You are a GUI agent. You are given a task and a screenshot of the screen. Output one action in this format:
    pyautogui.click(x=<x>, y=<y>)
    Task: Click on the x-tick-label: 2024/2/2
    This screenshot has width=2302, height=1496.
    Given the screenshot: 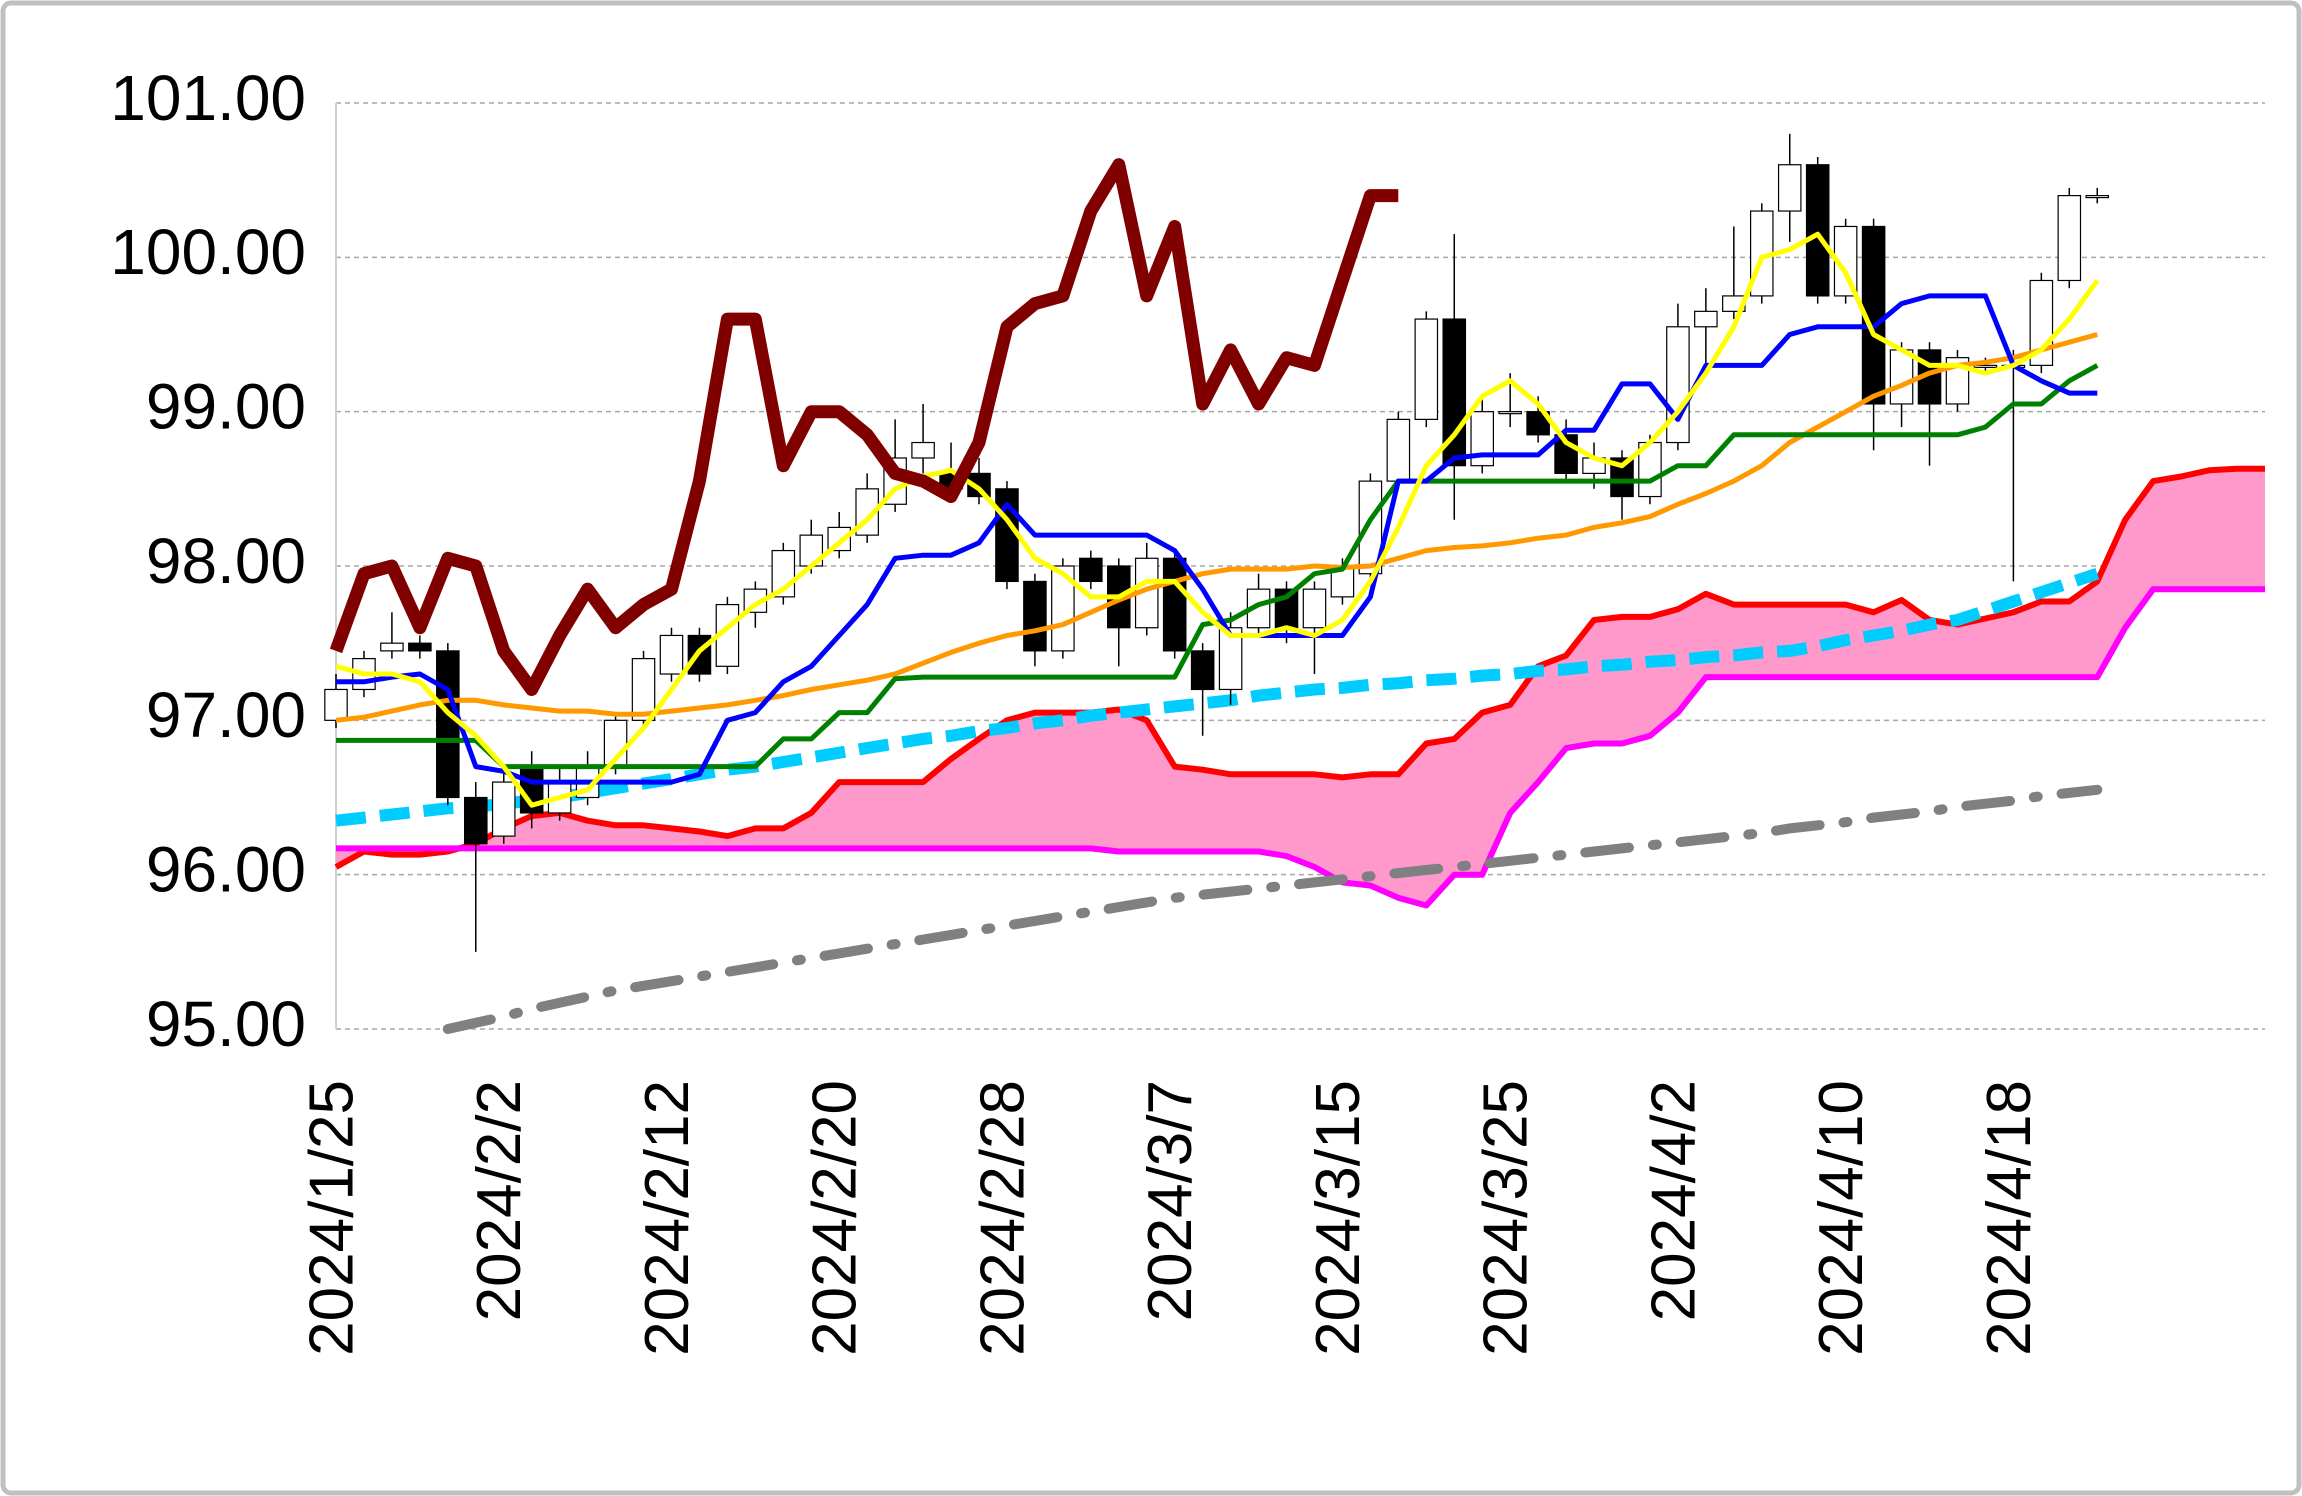 What is the action you would take?
    pyautogui.click(x=499, y=1200)
    